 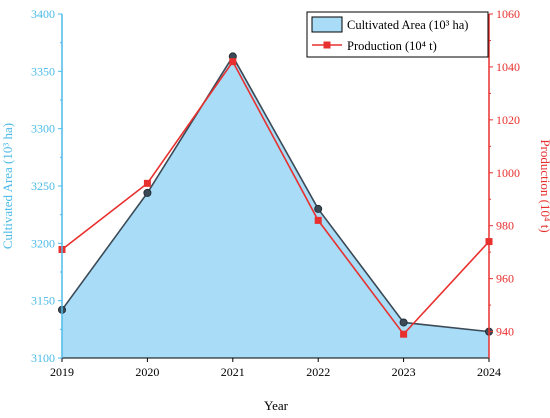 I want to click on left-y-tick-label-3350: 3350, so click(x=43, y=71).